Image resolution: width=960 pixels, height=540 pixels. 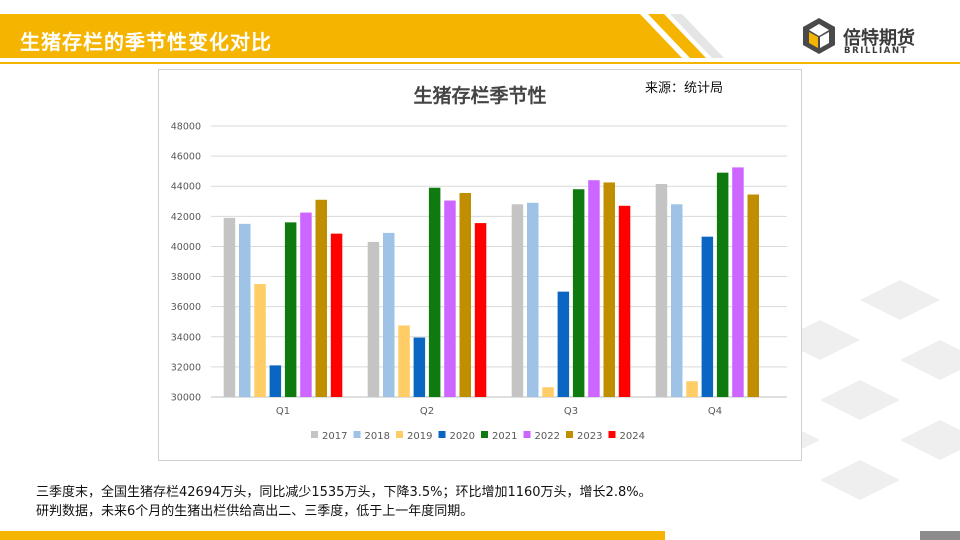 I want to click on y-tick-label: 36000, so click(x=186, y=307).